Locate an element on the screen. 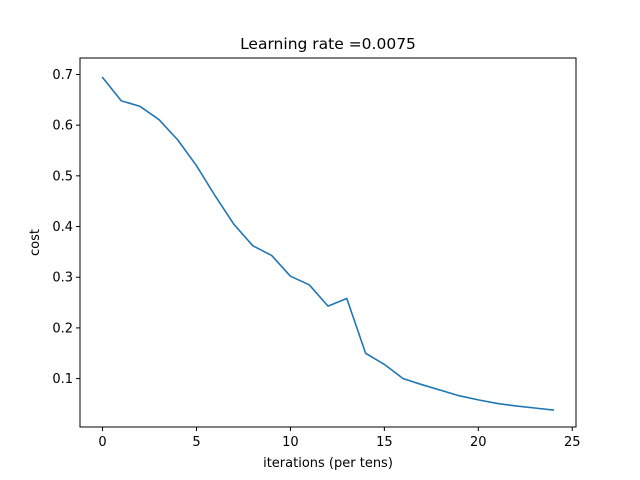 This screenshot has height=480, width=640. x-tick-label: 20 is located at coordinates (478, 442).